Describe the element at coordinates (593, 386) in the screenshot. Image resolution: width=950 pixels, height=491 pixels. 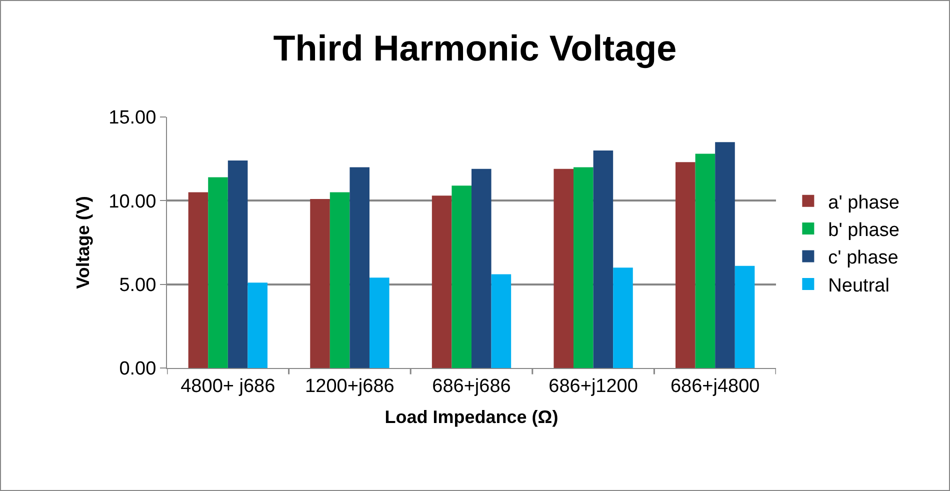
I see `x-tick-label: 686+j1200` at that location.